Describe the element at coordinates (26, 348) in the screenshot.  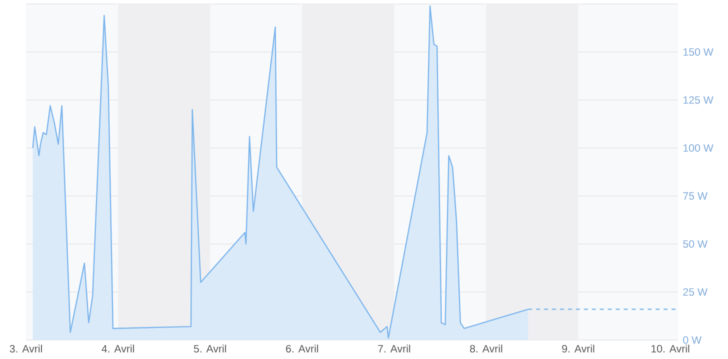
I see `x-tick-label: 3. Avril` at that location.